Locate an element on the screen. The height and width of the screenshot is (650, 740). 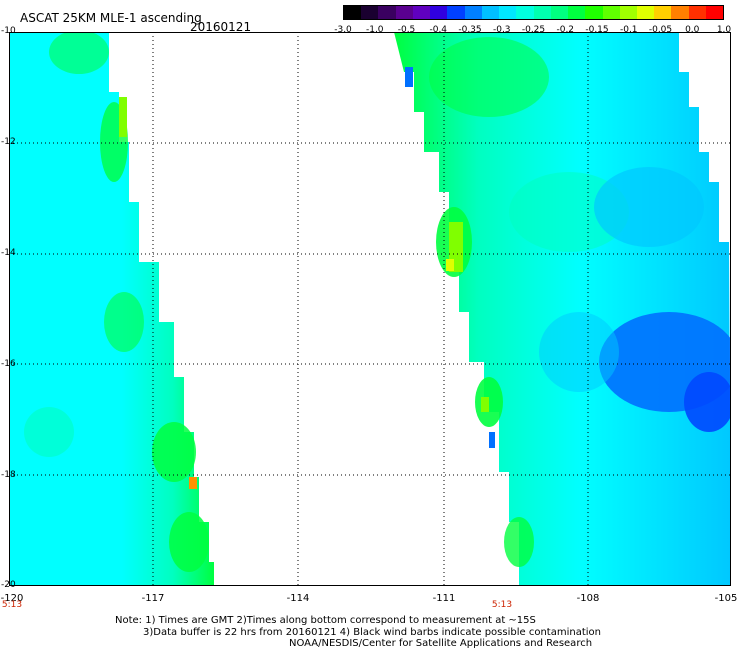
colorbar-label: -0.1 is located at coordinates (628, 30).